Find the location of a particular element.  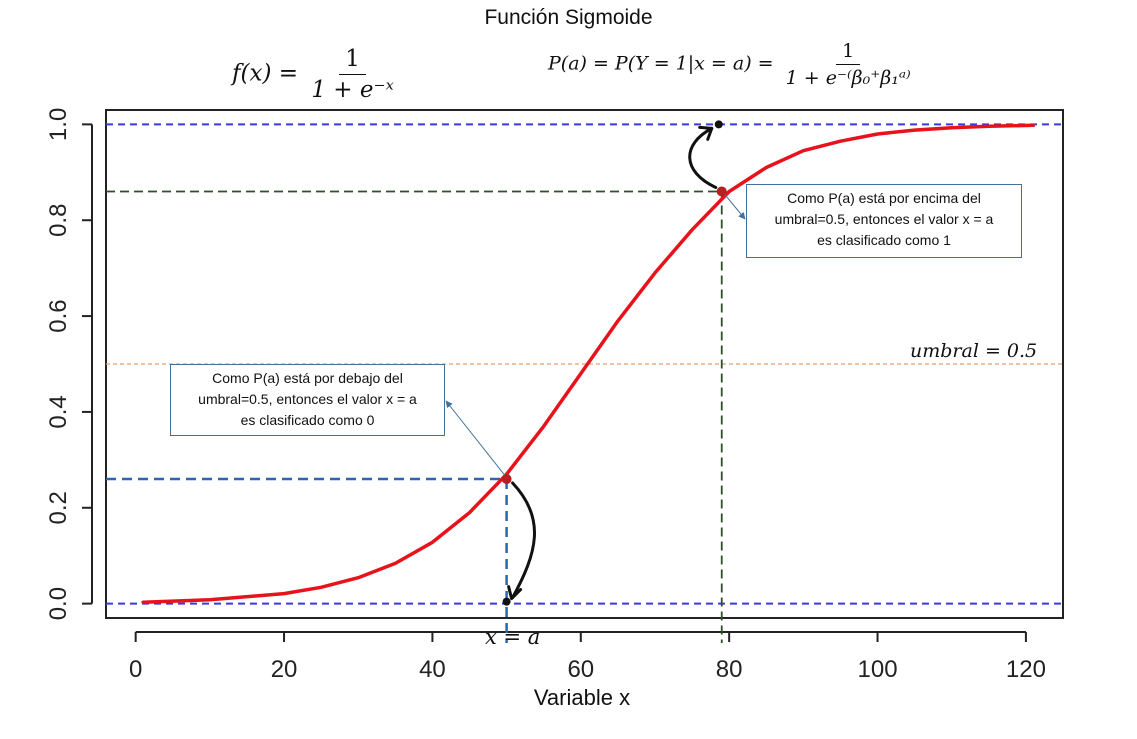

class-0-target is located at coordinates (506, 601).